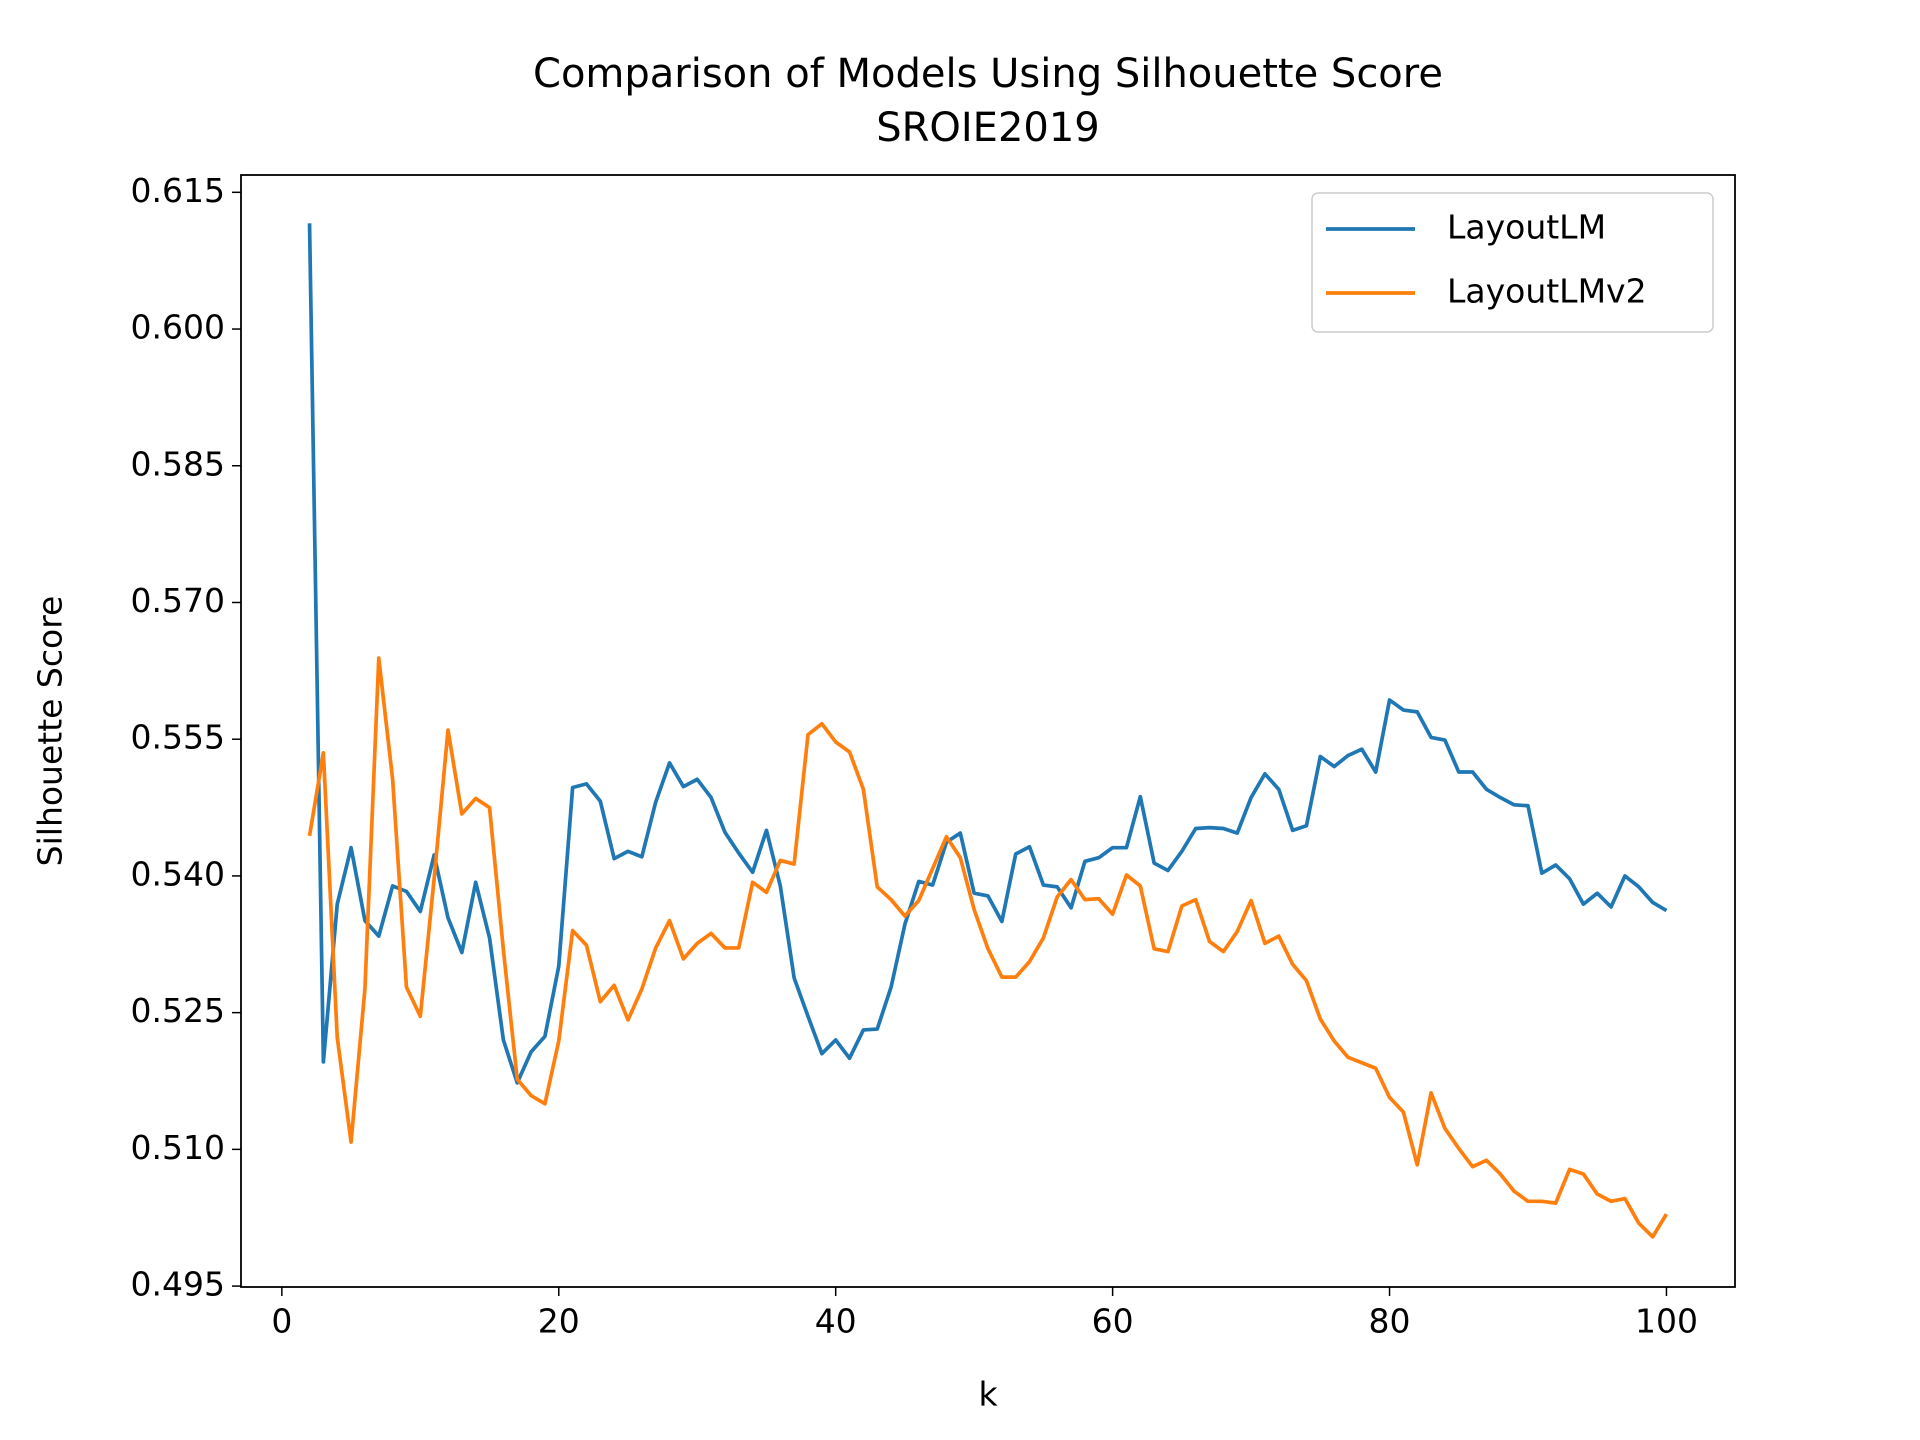  What do you see at coordinates (178, 327) in the screenshot?
I see `y-tick-label: 0.600` at bounding box center [178, 327].